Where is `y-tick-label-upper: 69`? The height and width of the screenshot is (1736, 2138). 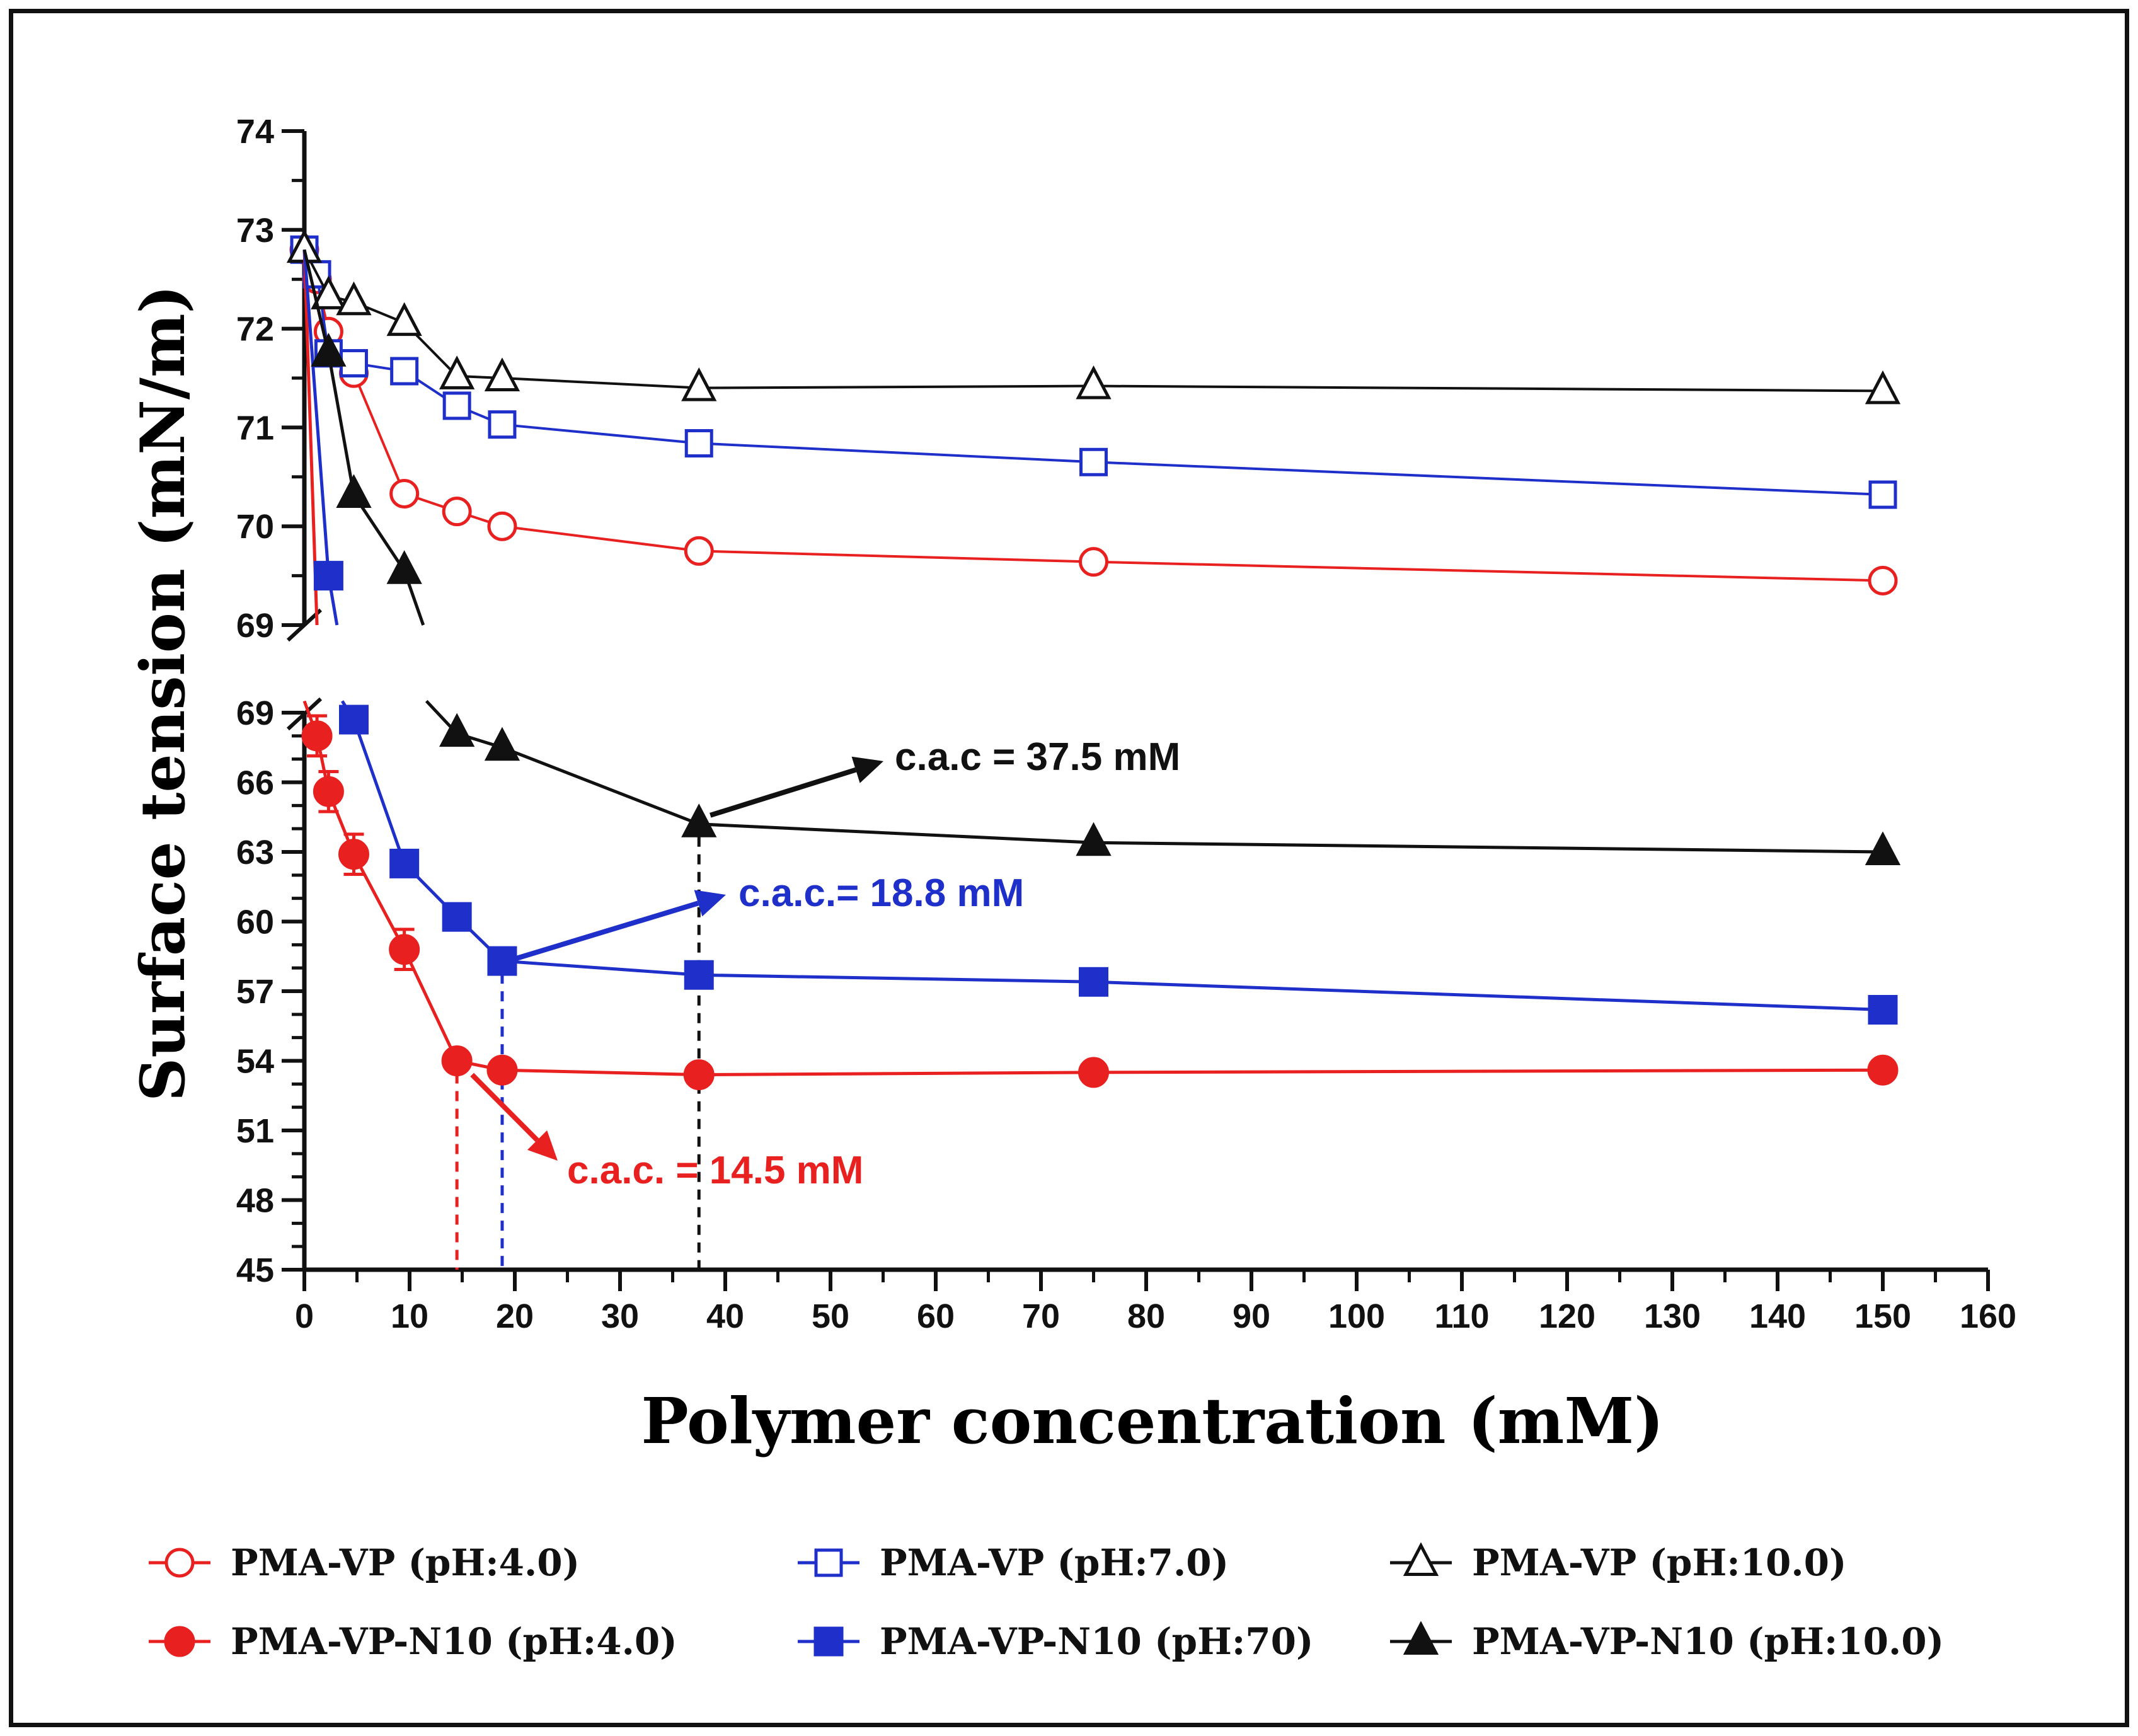 y-tick-label-upper: 69 is located at coordinates (255, 626).